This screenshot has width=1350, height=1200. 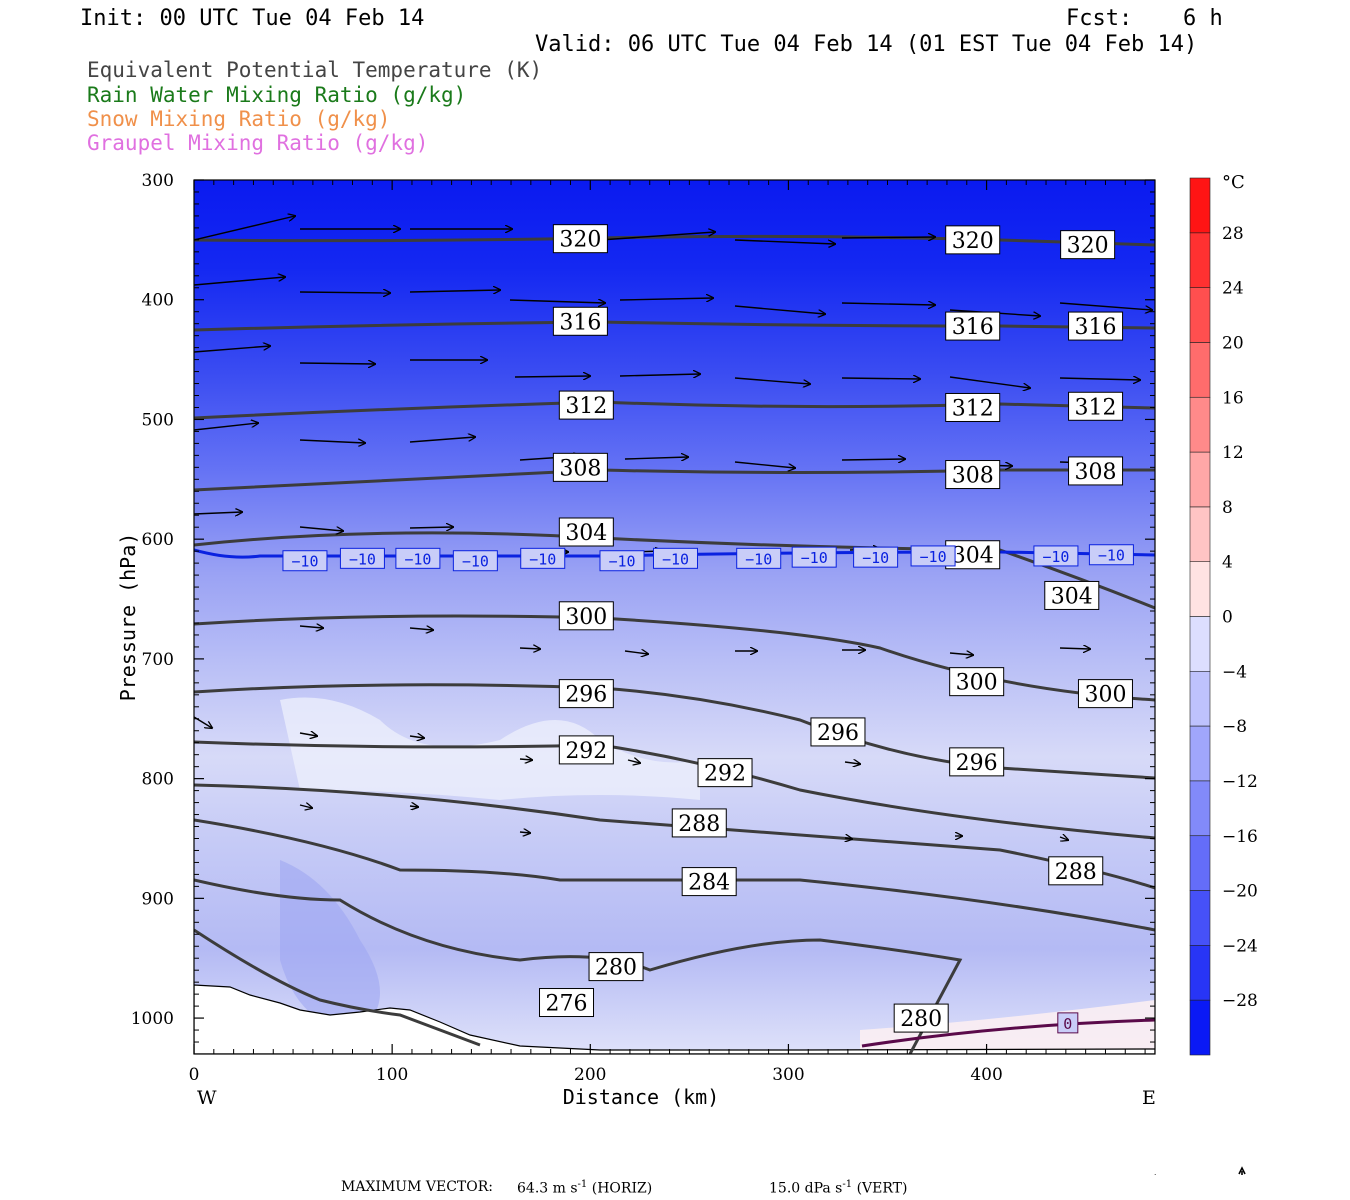 I want to click on theta-e-label: 276, so click(x=567, y=1004).